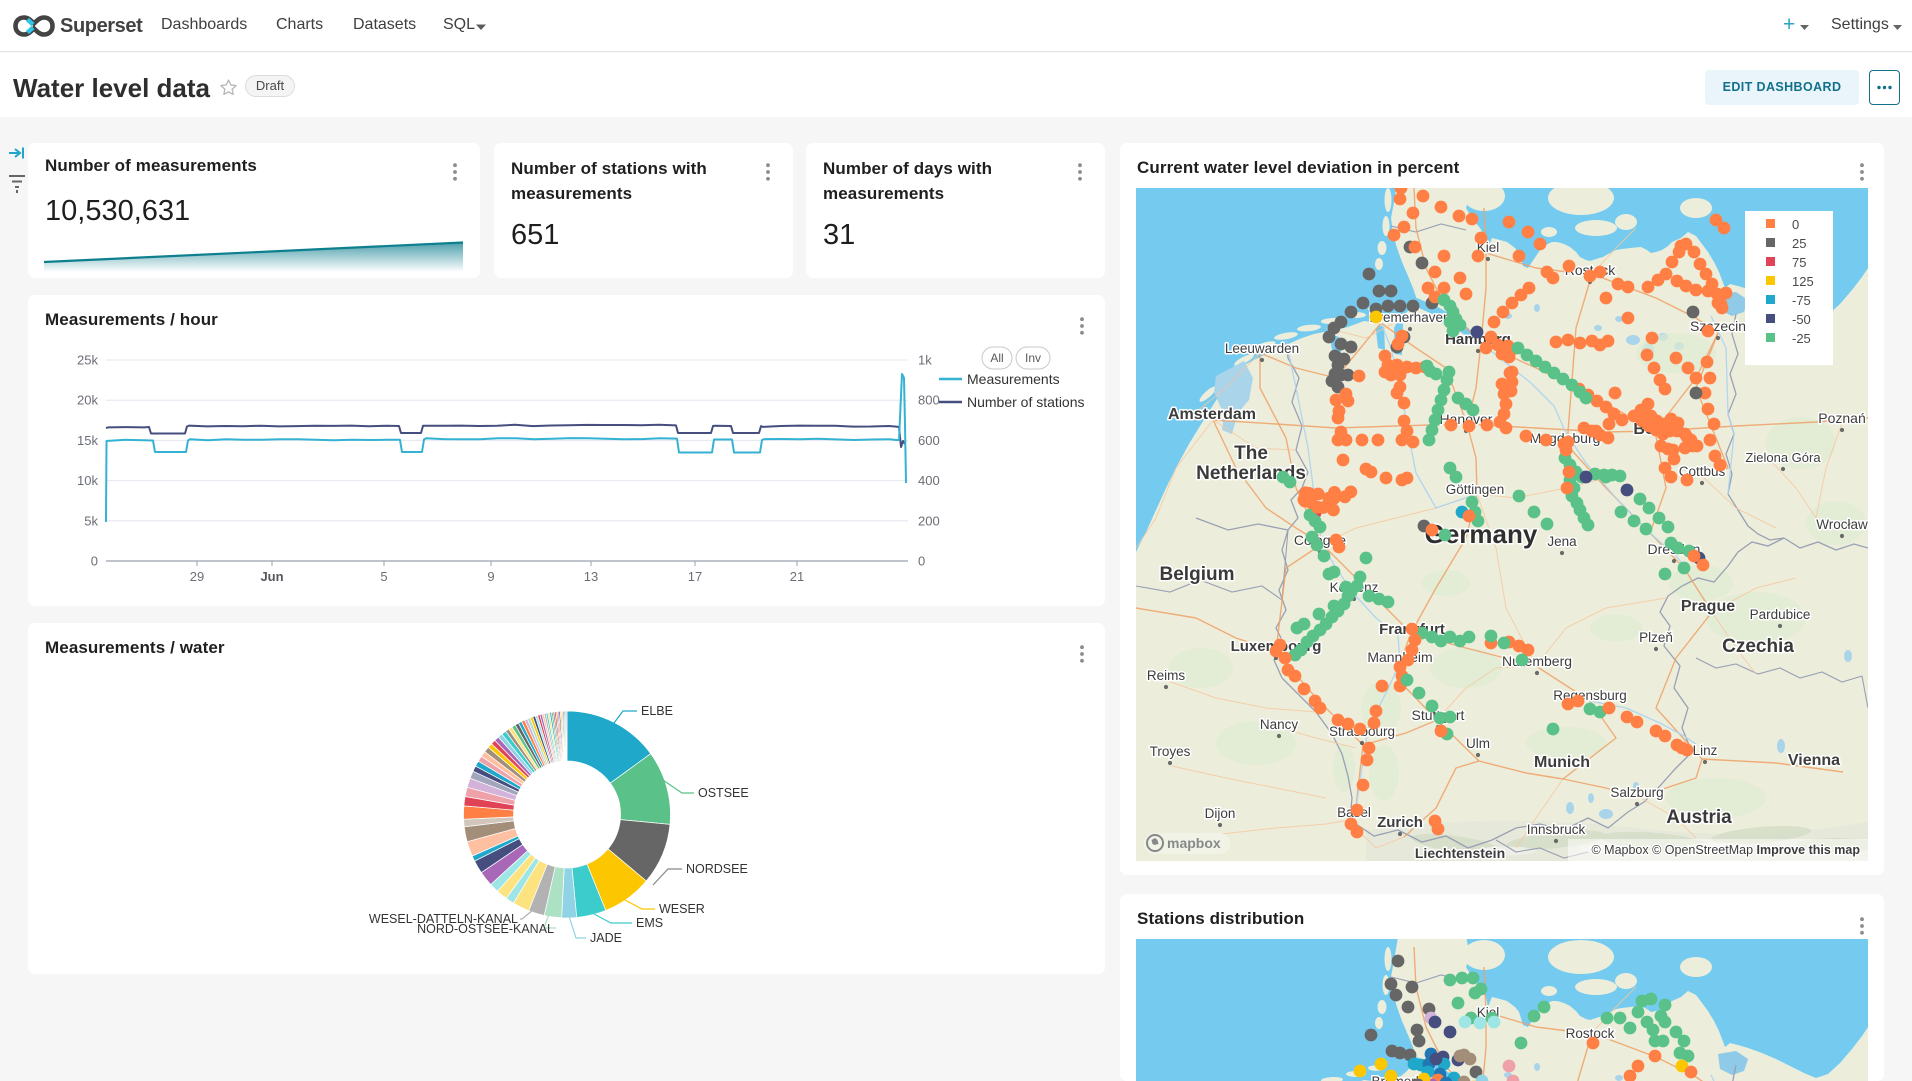 The height and width of the screenshot is (1081, 1912). Describe the element at coordinates (1026, 402) in the screenshot. I see `svg-text: Number of stations` at that location.